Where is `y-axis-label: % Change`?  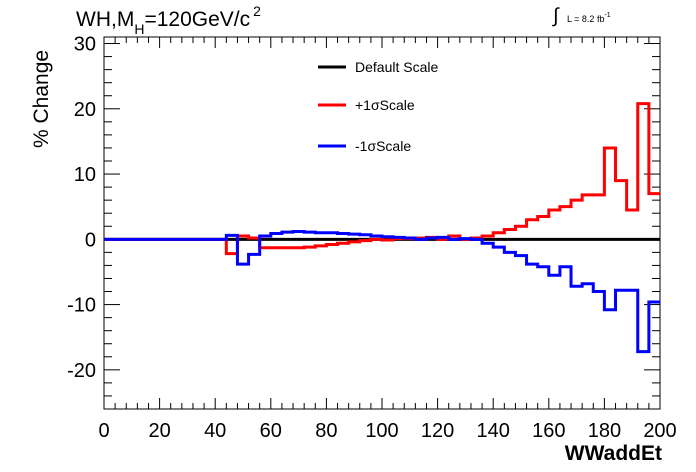
y-axis-label: % Change is located at coordinates (41, 98).